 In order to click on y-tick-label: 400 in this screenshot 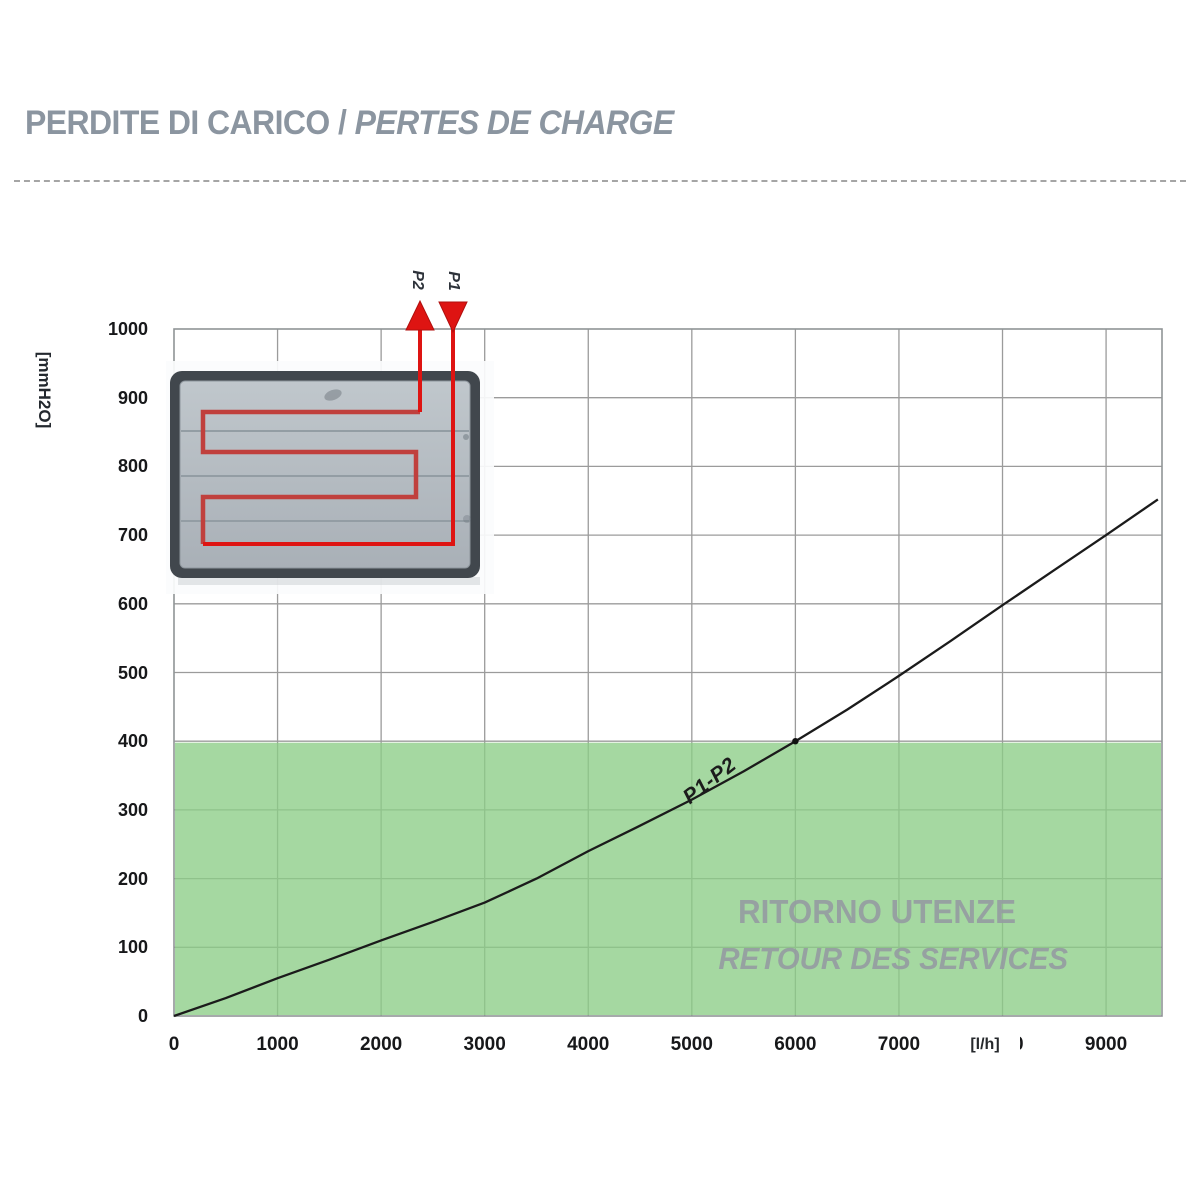, I will do `click(132, 741)`.